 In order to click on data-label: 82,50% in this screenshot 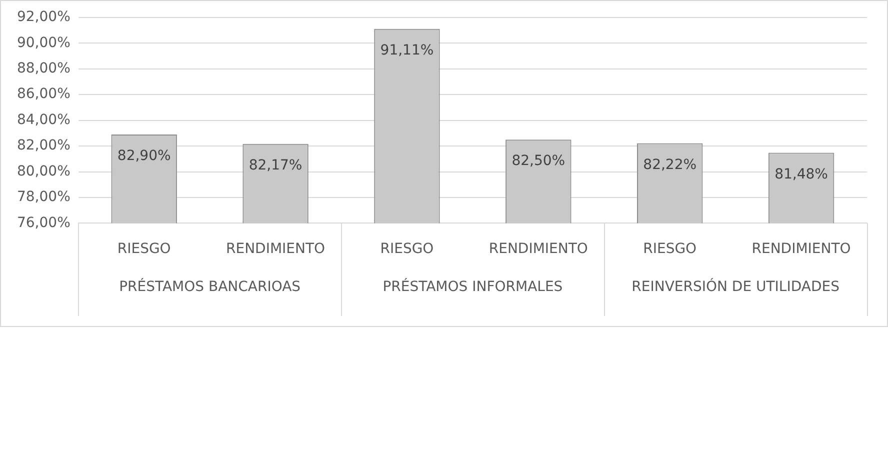, I will do `click(539, 161)`.